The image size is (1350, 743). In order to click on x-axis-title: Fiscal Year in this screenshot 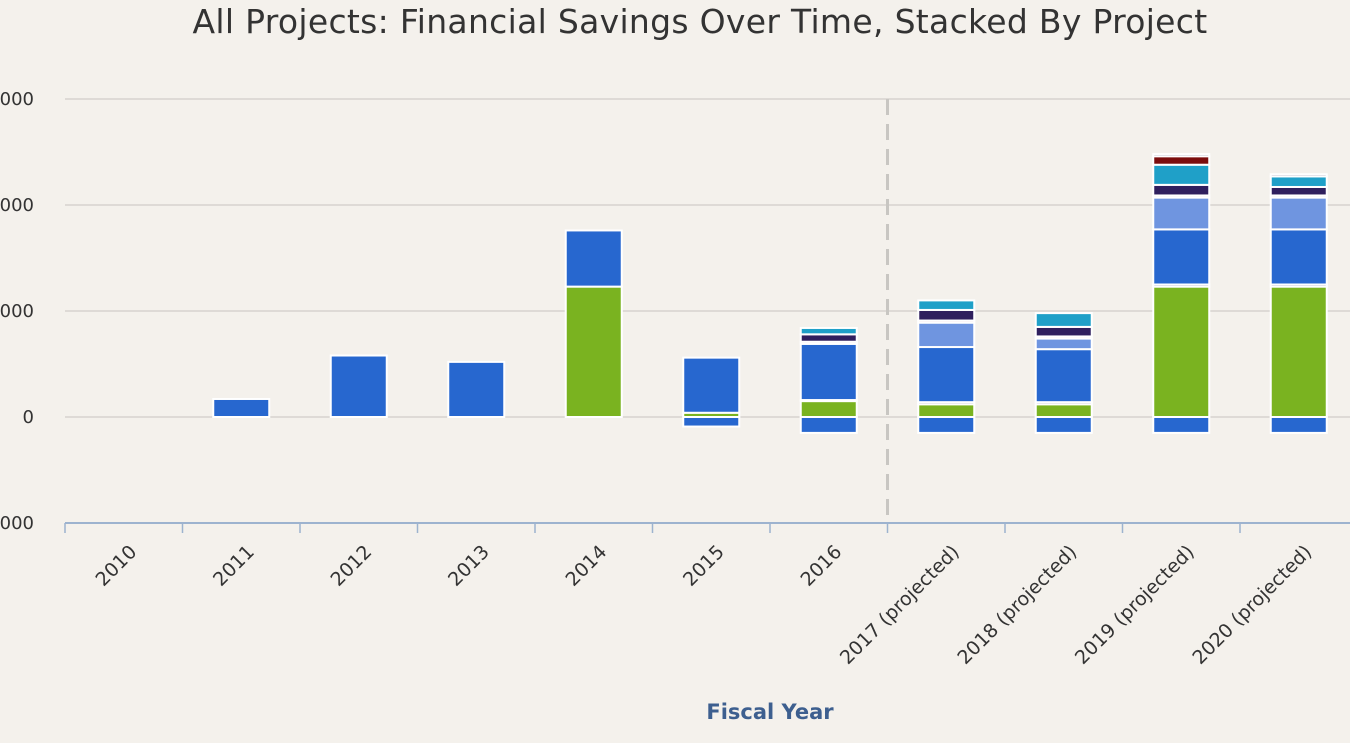, I will do `click(770, 712)`.